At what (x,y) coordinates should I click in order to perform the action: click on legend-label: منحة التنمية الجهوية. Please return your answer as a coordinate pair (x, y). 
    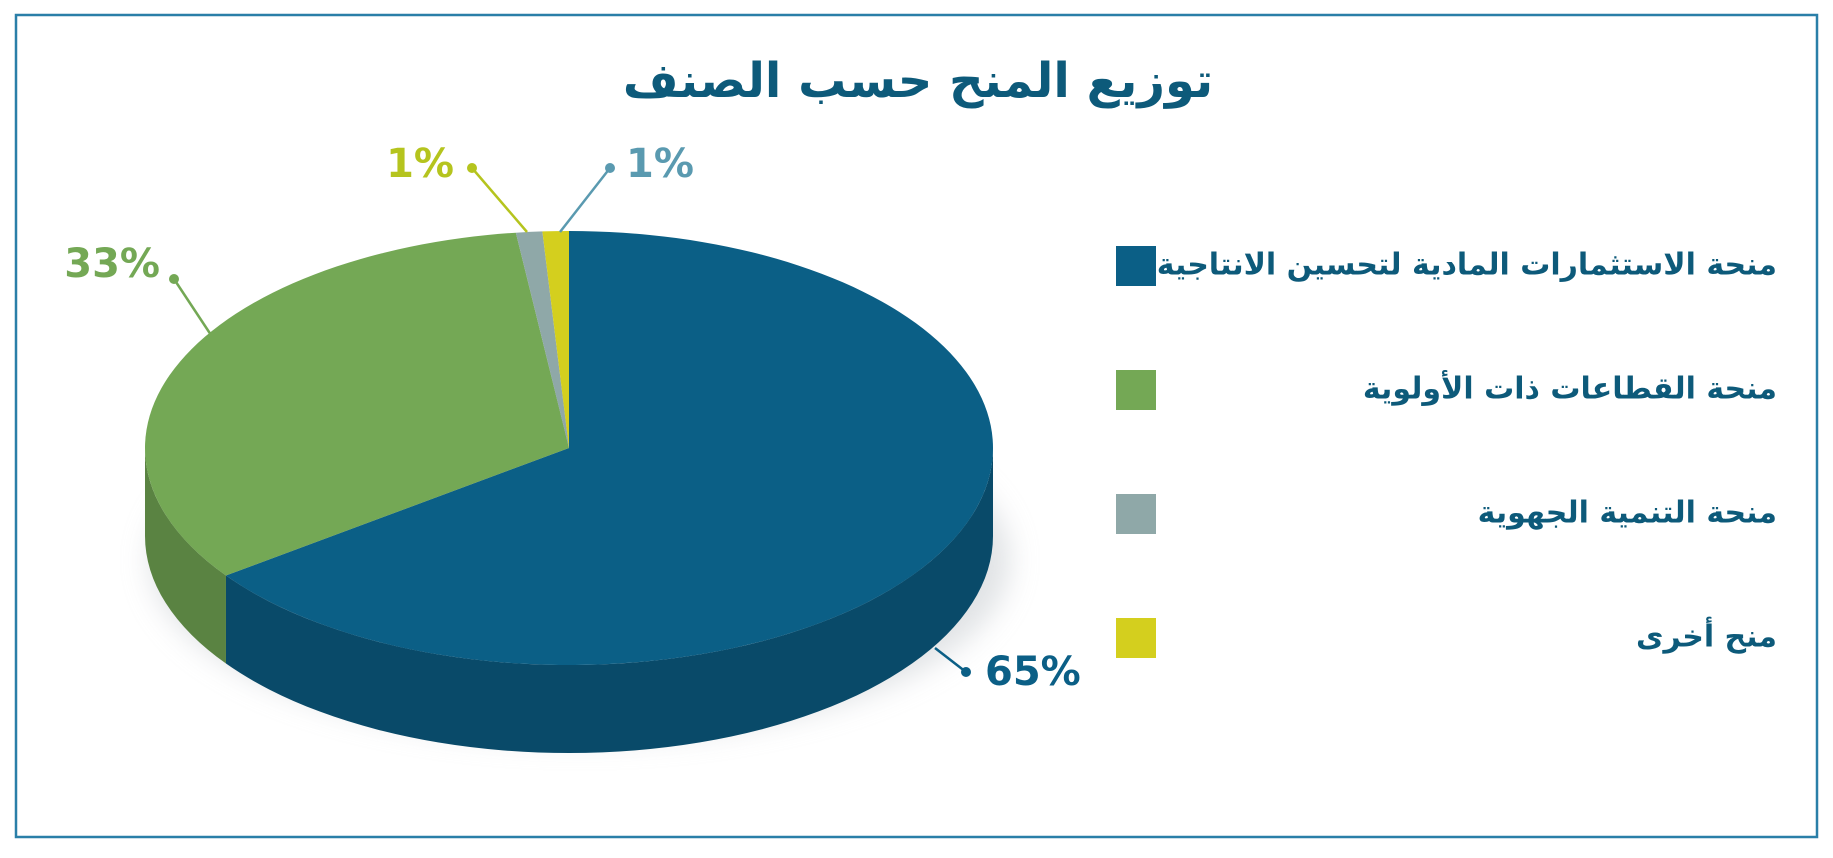
    Looking at the image, I should click on (1627, 513).